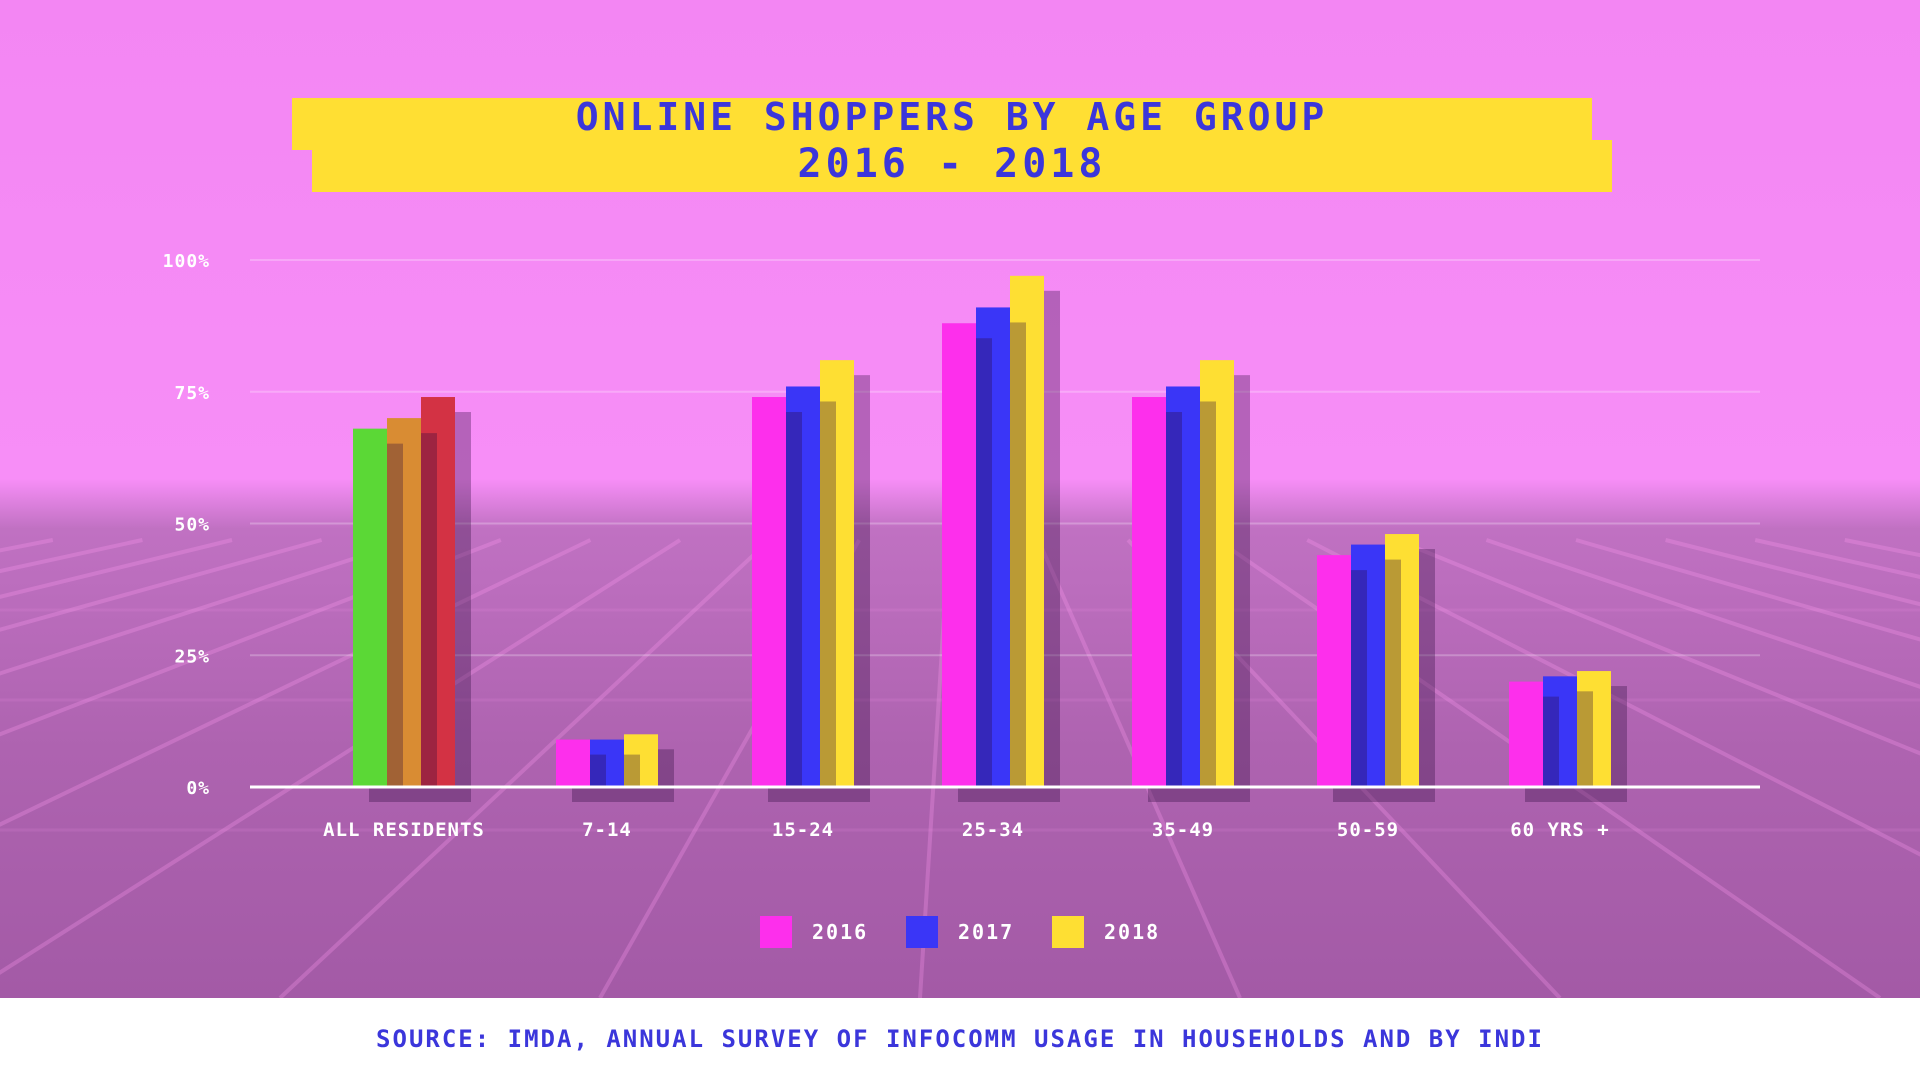 This screenshot has height=1080, width=1920. Describe the element at coordinates (615, 787) in the screenshot. I see `bar-group-7-14: 7-14` at that location.